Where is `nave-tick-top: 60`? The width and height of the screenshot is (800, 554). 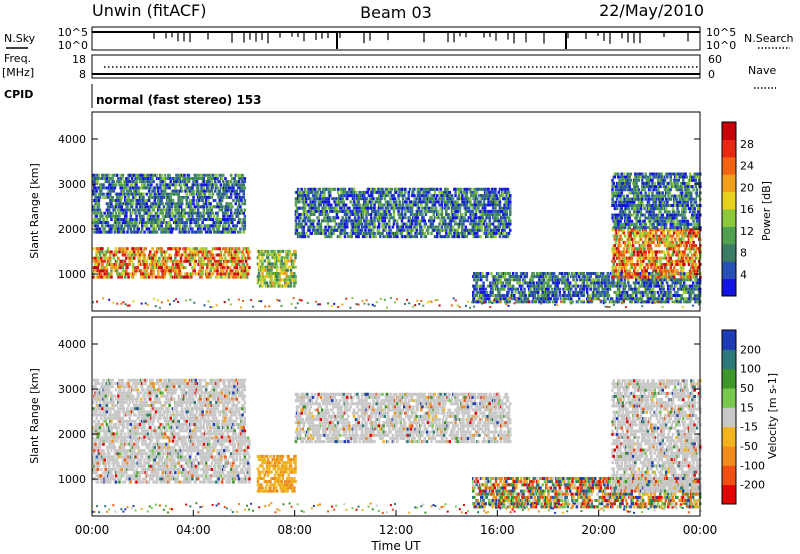 nave-tick-top: 60 is located at coordinates (715, 59).